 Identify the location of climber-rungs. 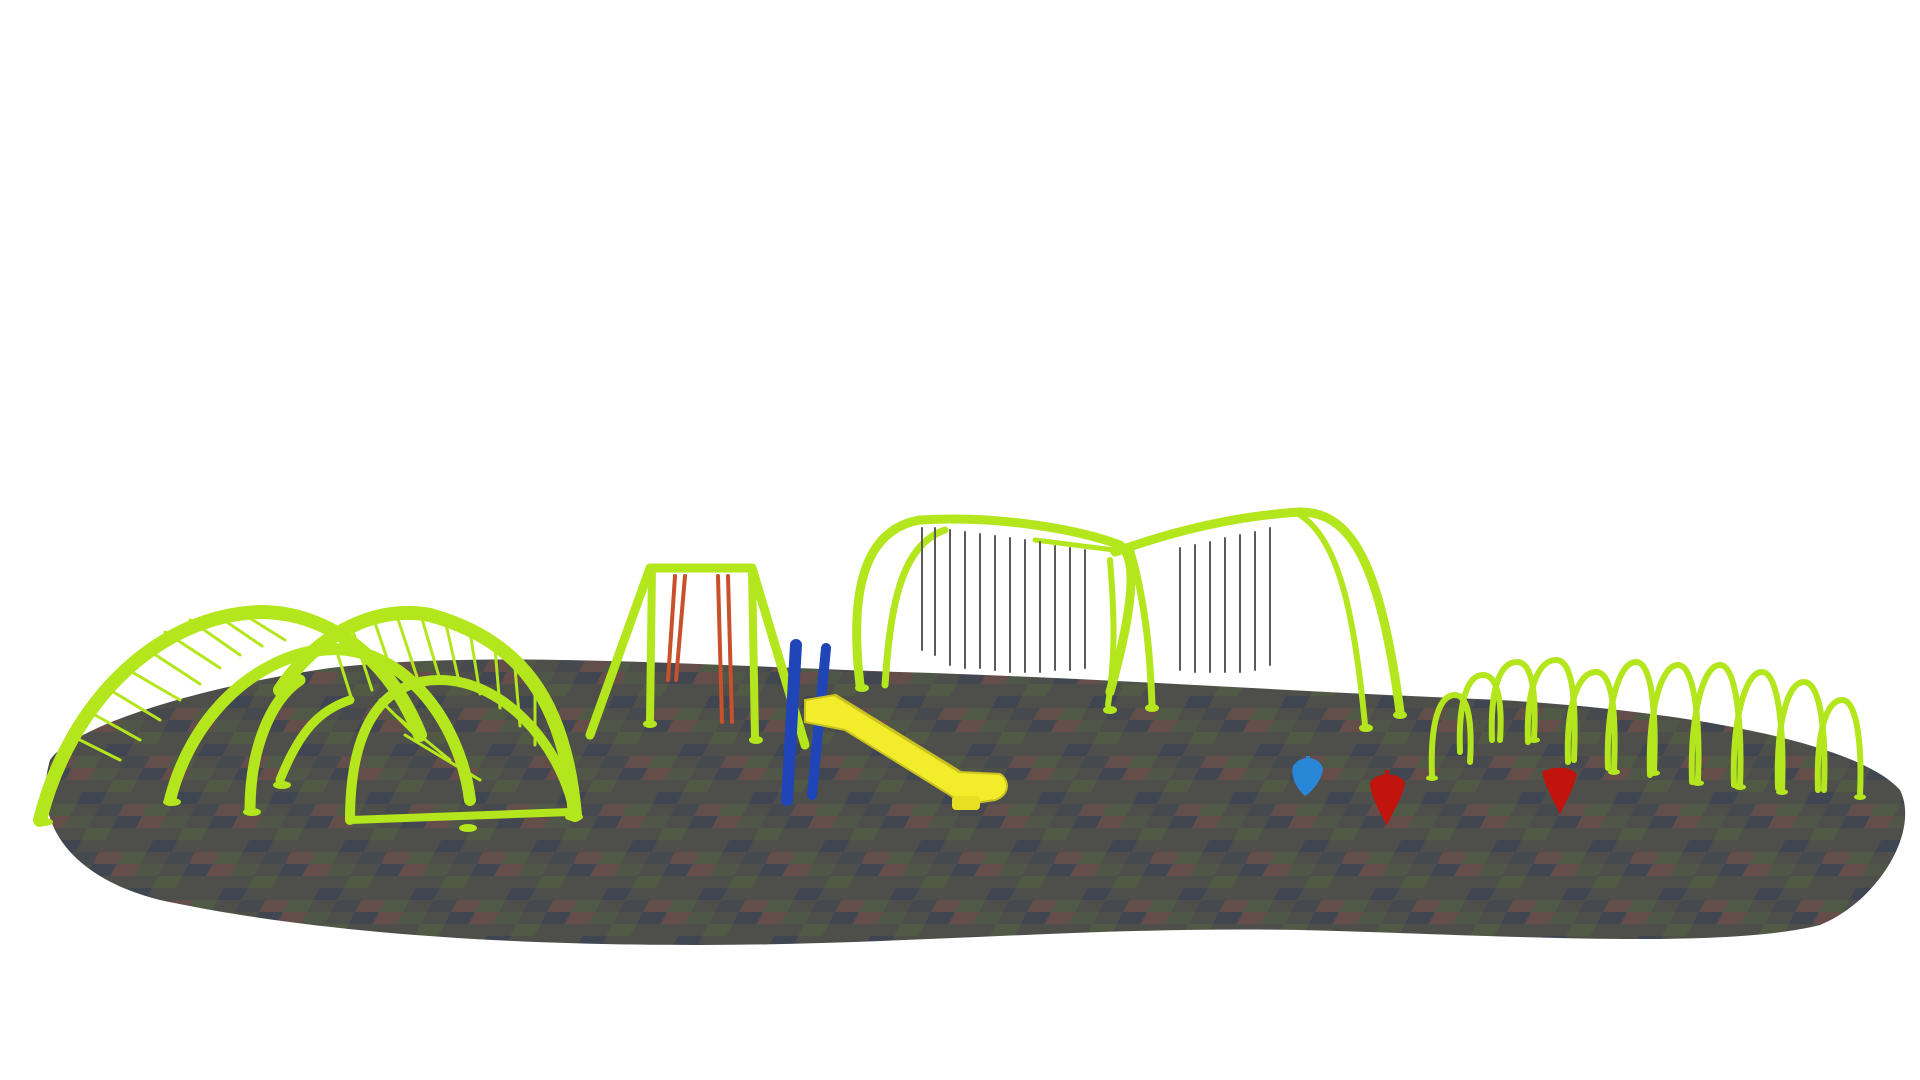
(307, 695).